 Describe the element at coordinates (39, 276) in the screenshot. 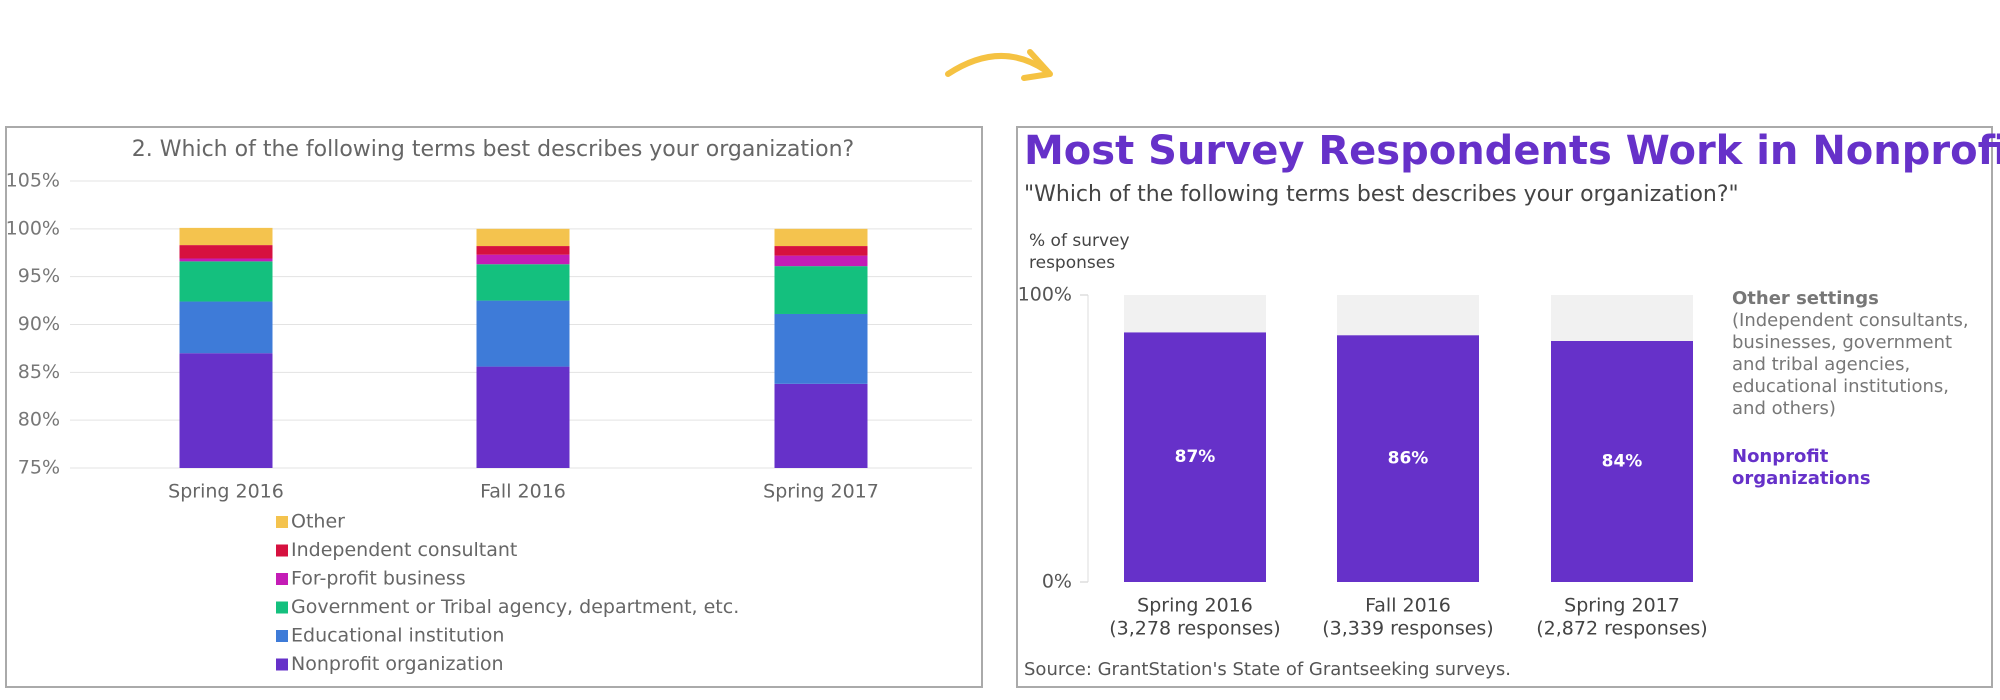

I see `y-tick-label: 95%` at that location.